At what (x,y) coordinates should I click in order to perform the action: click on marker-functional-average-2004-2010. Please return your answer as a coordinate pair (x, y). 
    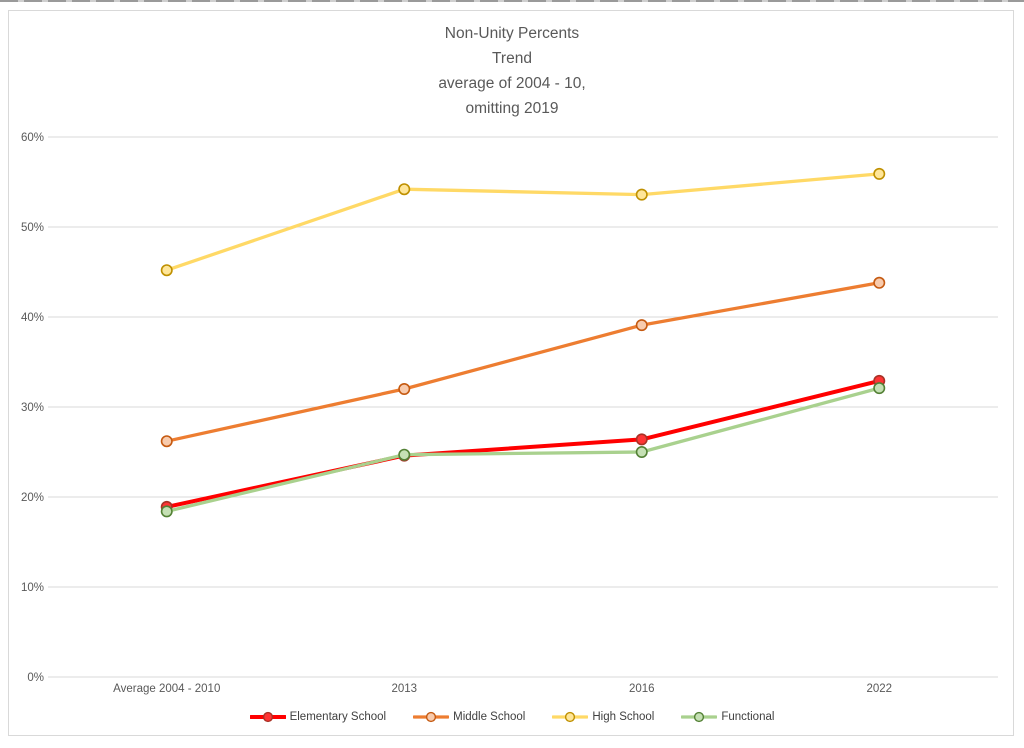
    Looking at the image, I should click on (166, 511).